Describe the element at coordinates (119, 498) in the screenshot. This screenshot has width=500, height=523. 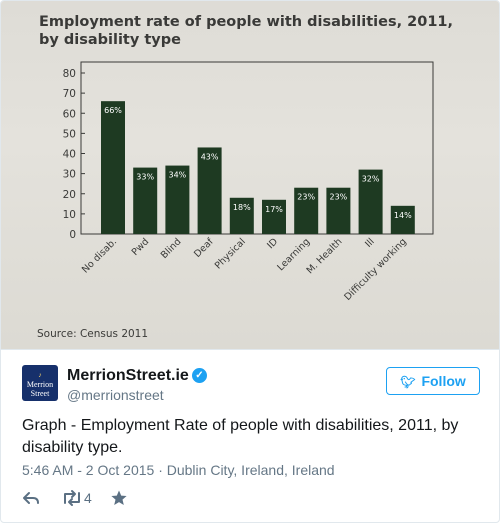
I see `star-icon` at that location.